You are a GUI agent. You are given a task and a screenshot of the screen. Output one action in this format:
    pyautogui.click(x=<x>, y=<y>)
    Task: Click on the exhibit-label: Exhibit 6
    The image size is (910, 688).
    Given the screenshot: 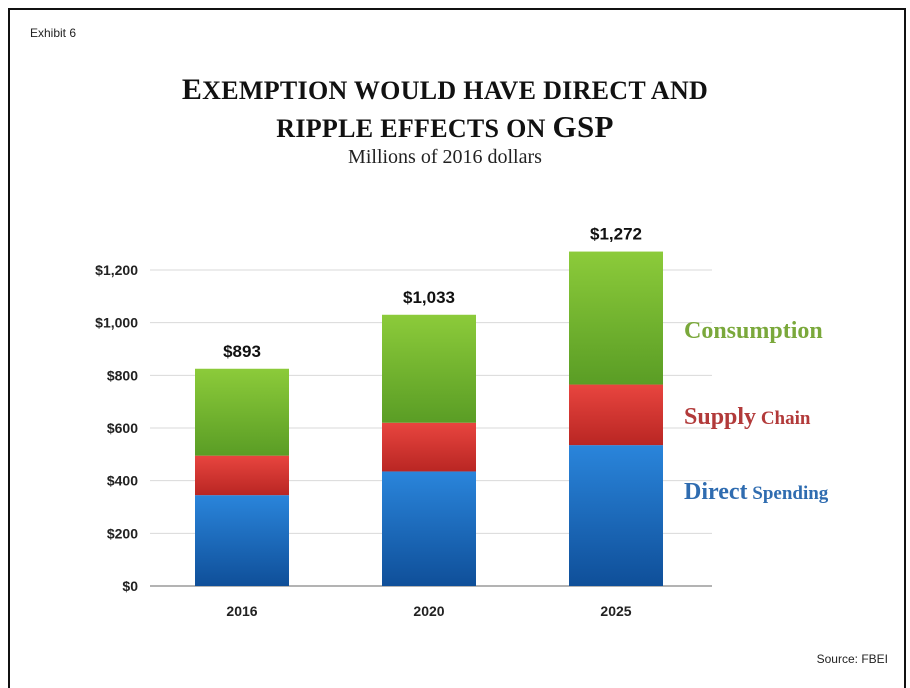 What is the action you would take?
    pyautogui.click(x=53, y=33)
    